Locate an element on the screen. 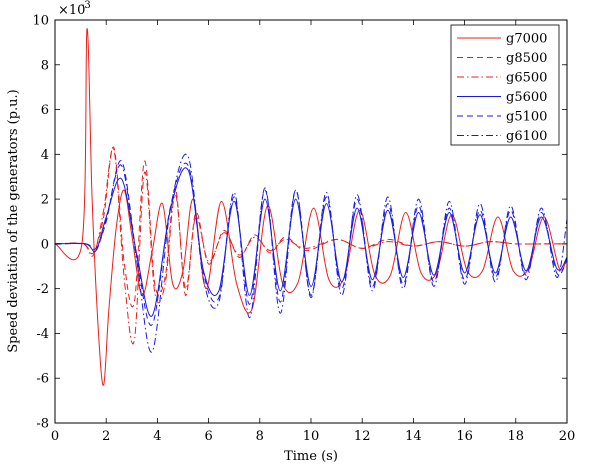  x-tick-label: 20 is located at coordinates (567, 436).